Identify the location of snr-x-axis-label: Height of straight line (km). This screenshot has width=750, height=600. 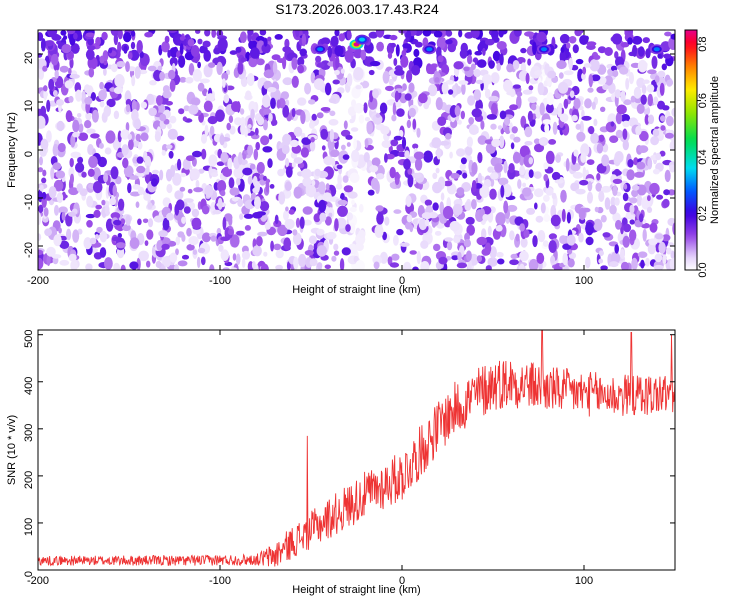
(356, 590).